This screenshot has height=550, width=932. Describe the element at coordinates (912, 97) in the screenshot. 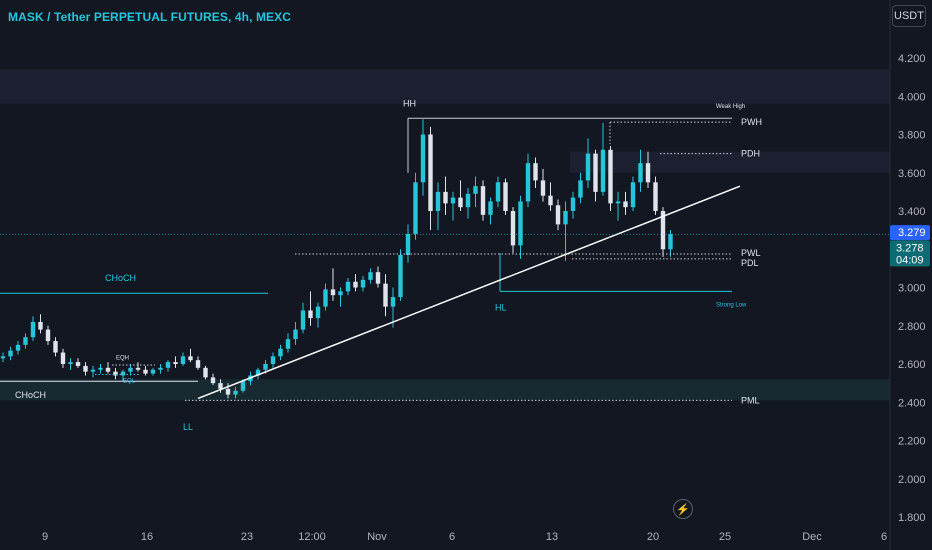

I see `y-tick-label: 4.000` at that location.